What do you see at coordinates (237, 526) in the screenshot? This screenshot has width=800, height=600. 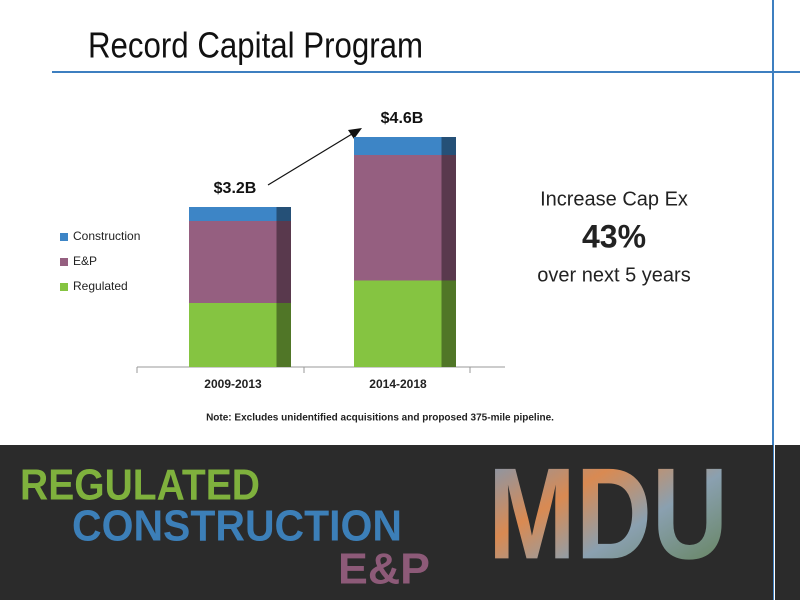 I see `banner-word: CONSTRUCTION` at bounding box center [237, 526].